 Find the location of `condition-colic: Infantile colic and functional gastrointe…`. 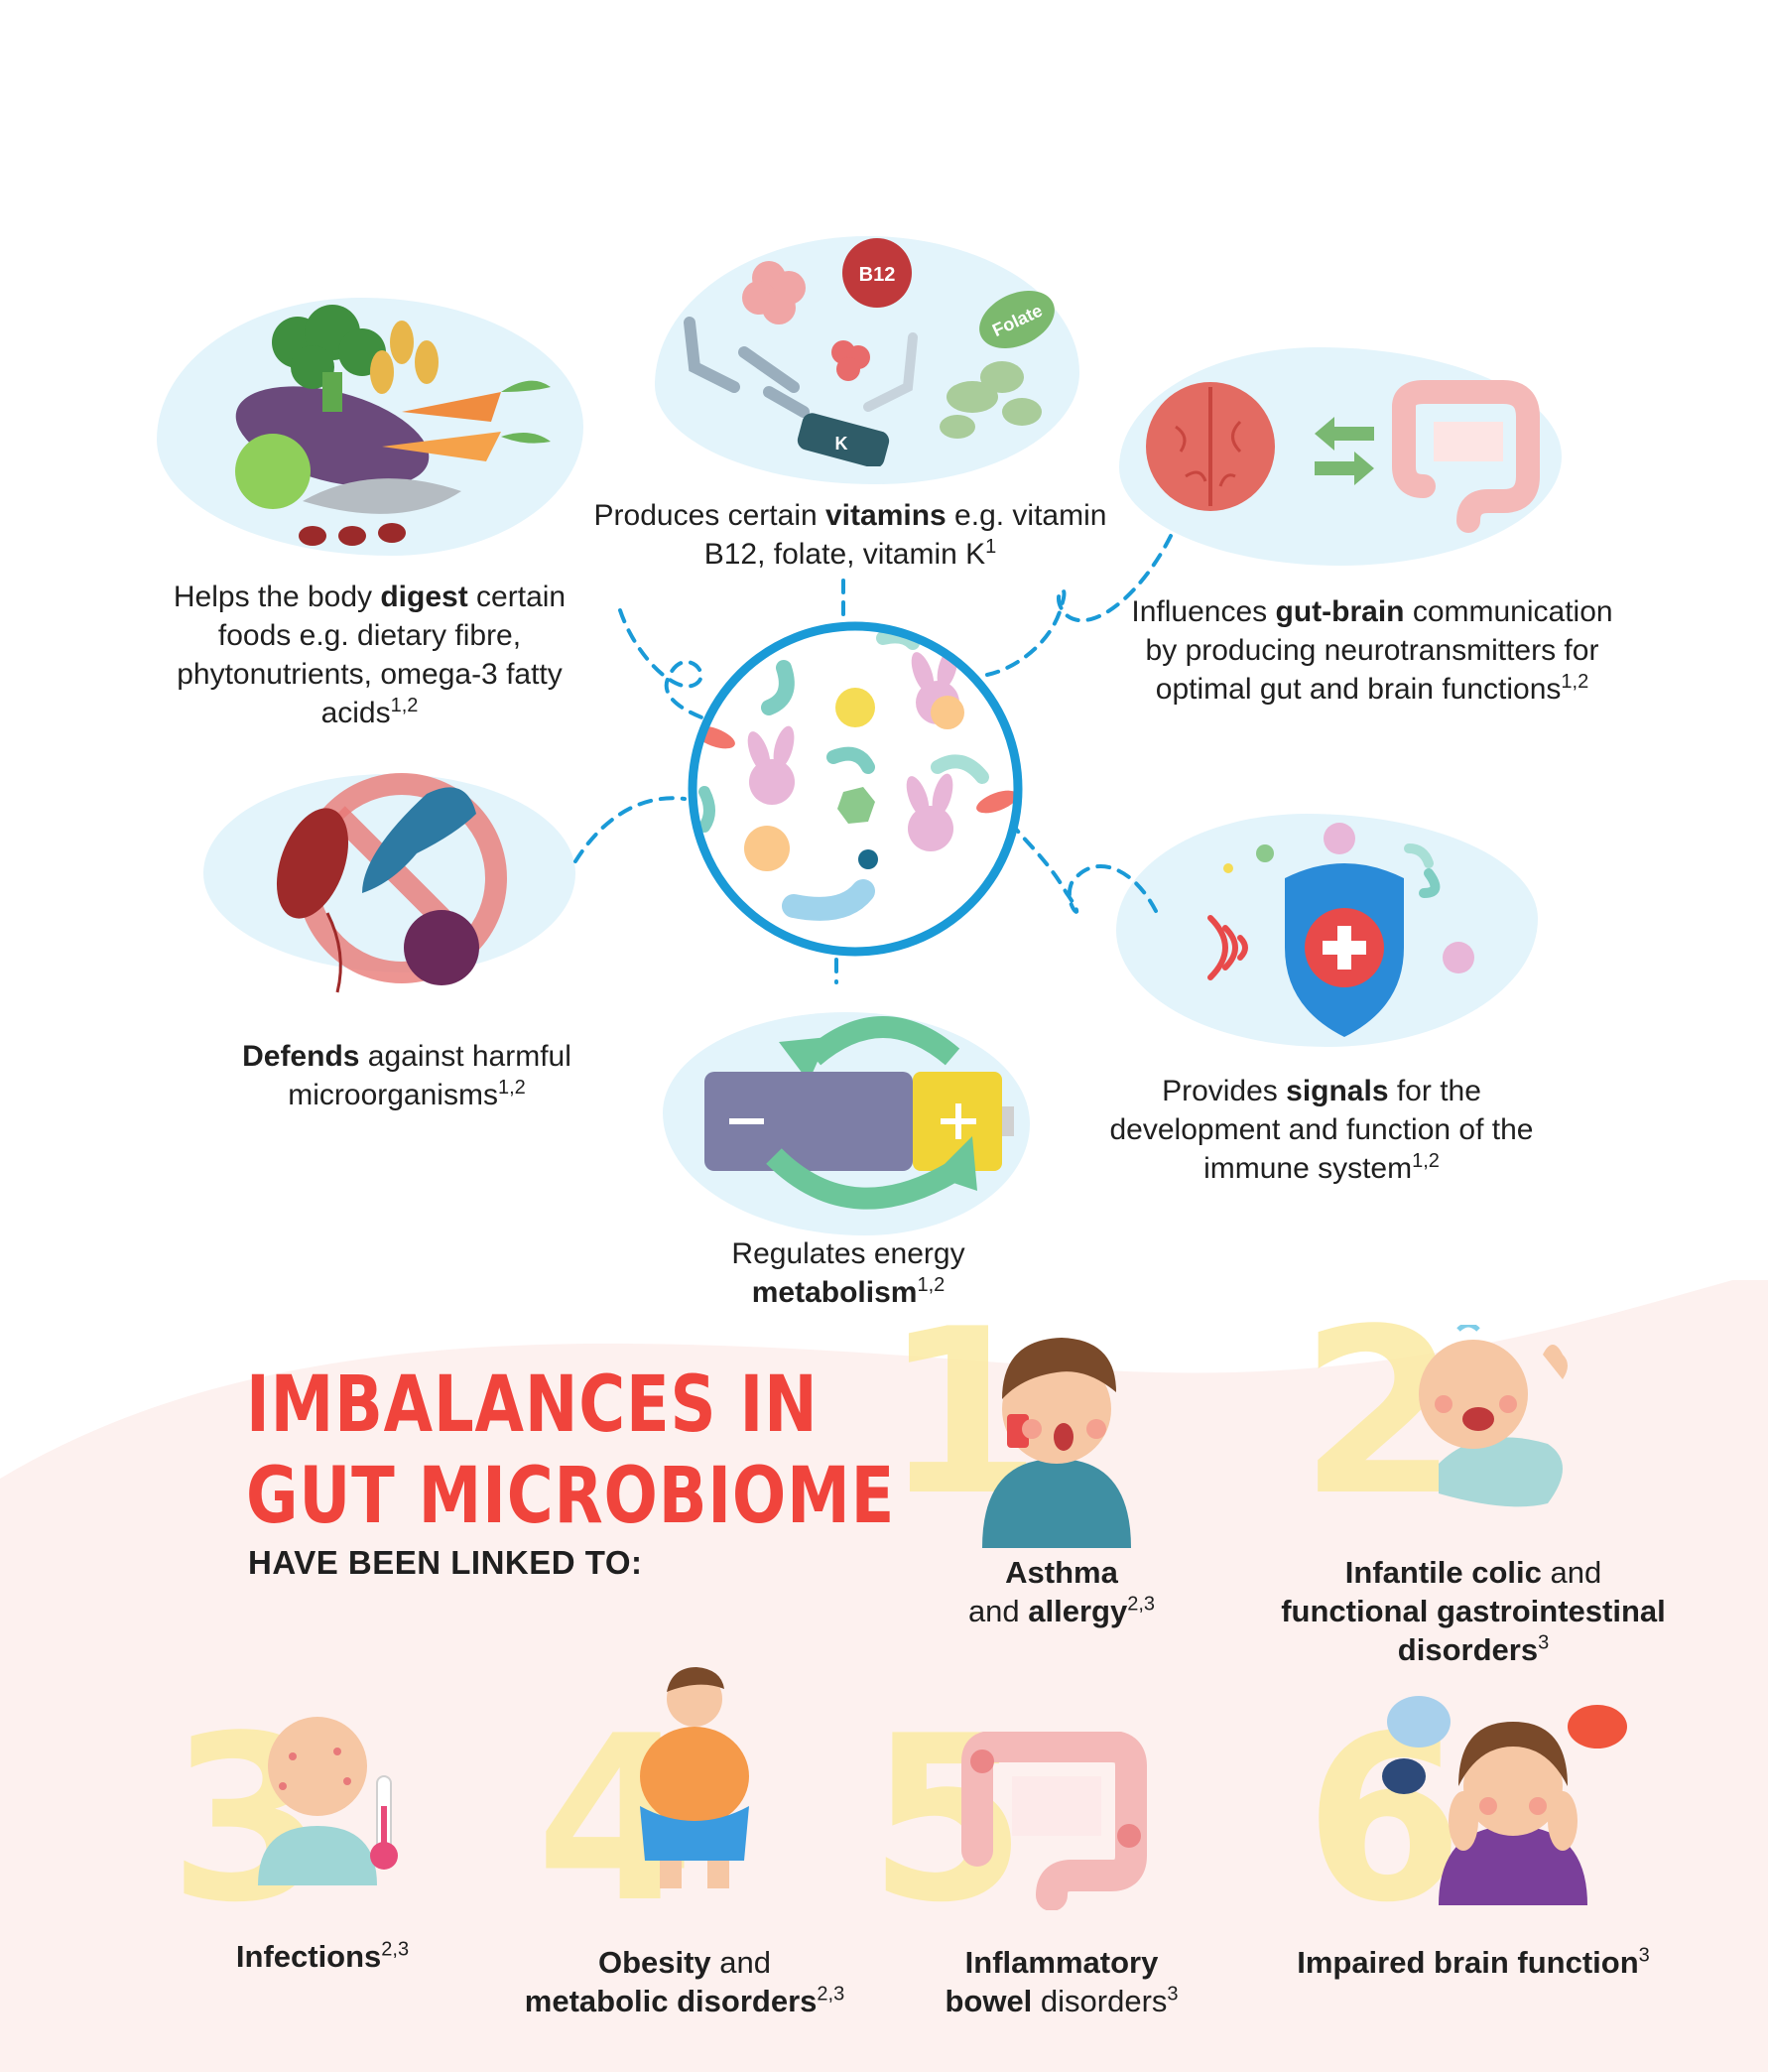

condition-colic: Infantile colic and functional gastrointe… is located at coordinates (1473, 1611).